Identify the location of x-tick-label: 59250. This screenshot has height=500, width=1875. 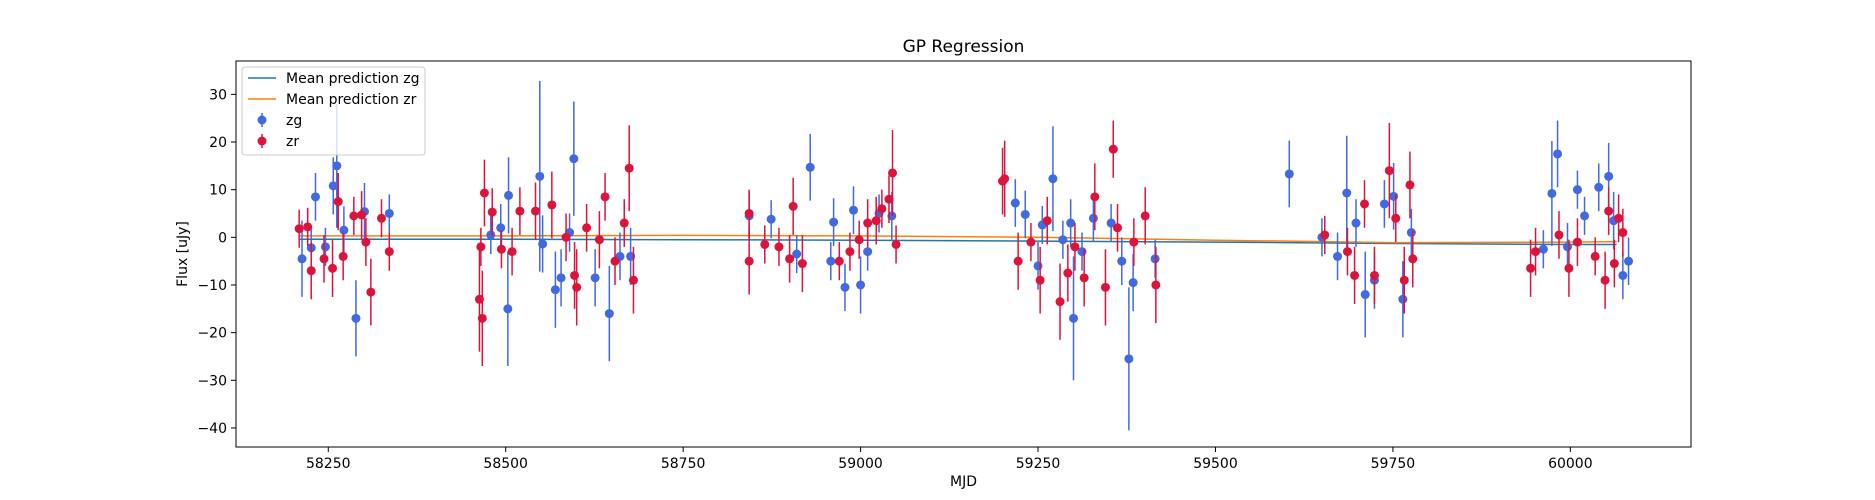
(1038, 464).